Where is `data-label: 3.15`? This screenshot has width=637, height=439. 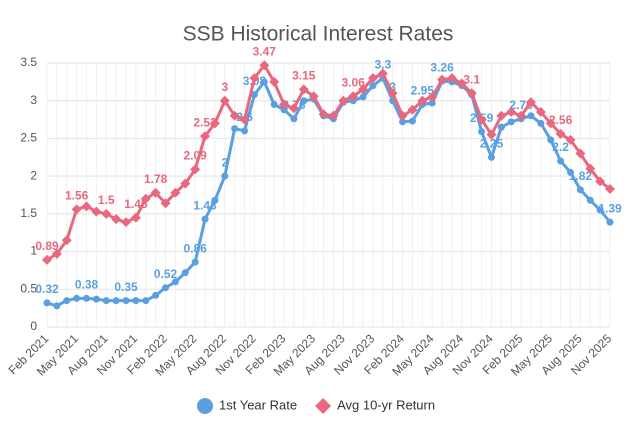 data-label: 3.15 is located at coordinates (304, 76).